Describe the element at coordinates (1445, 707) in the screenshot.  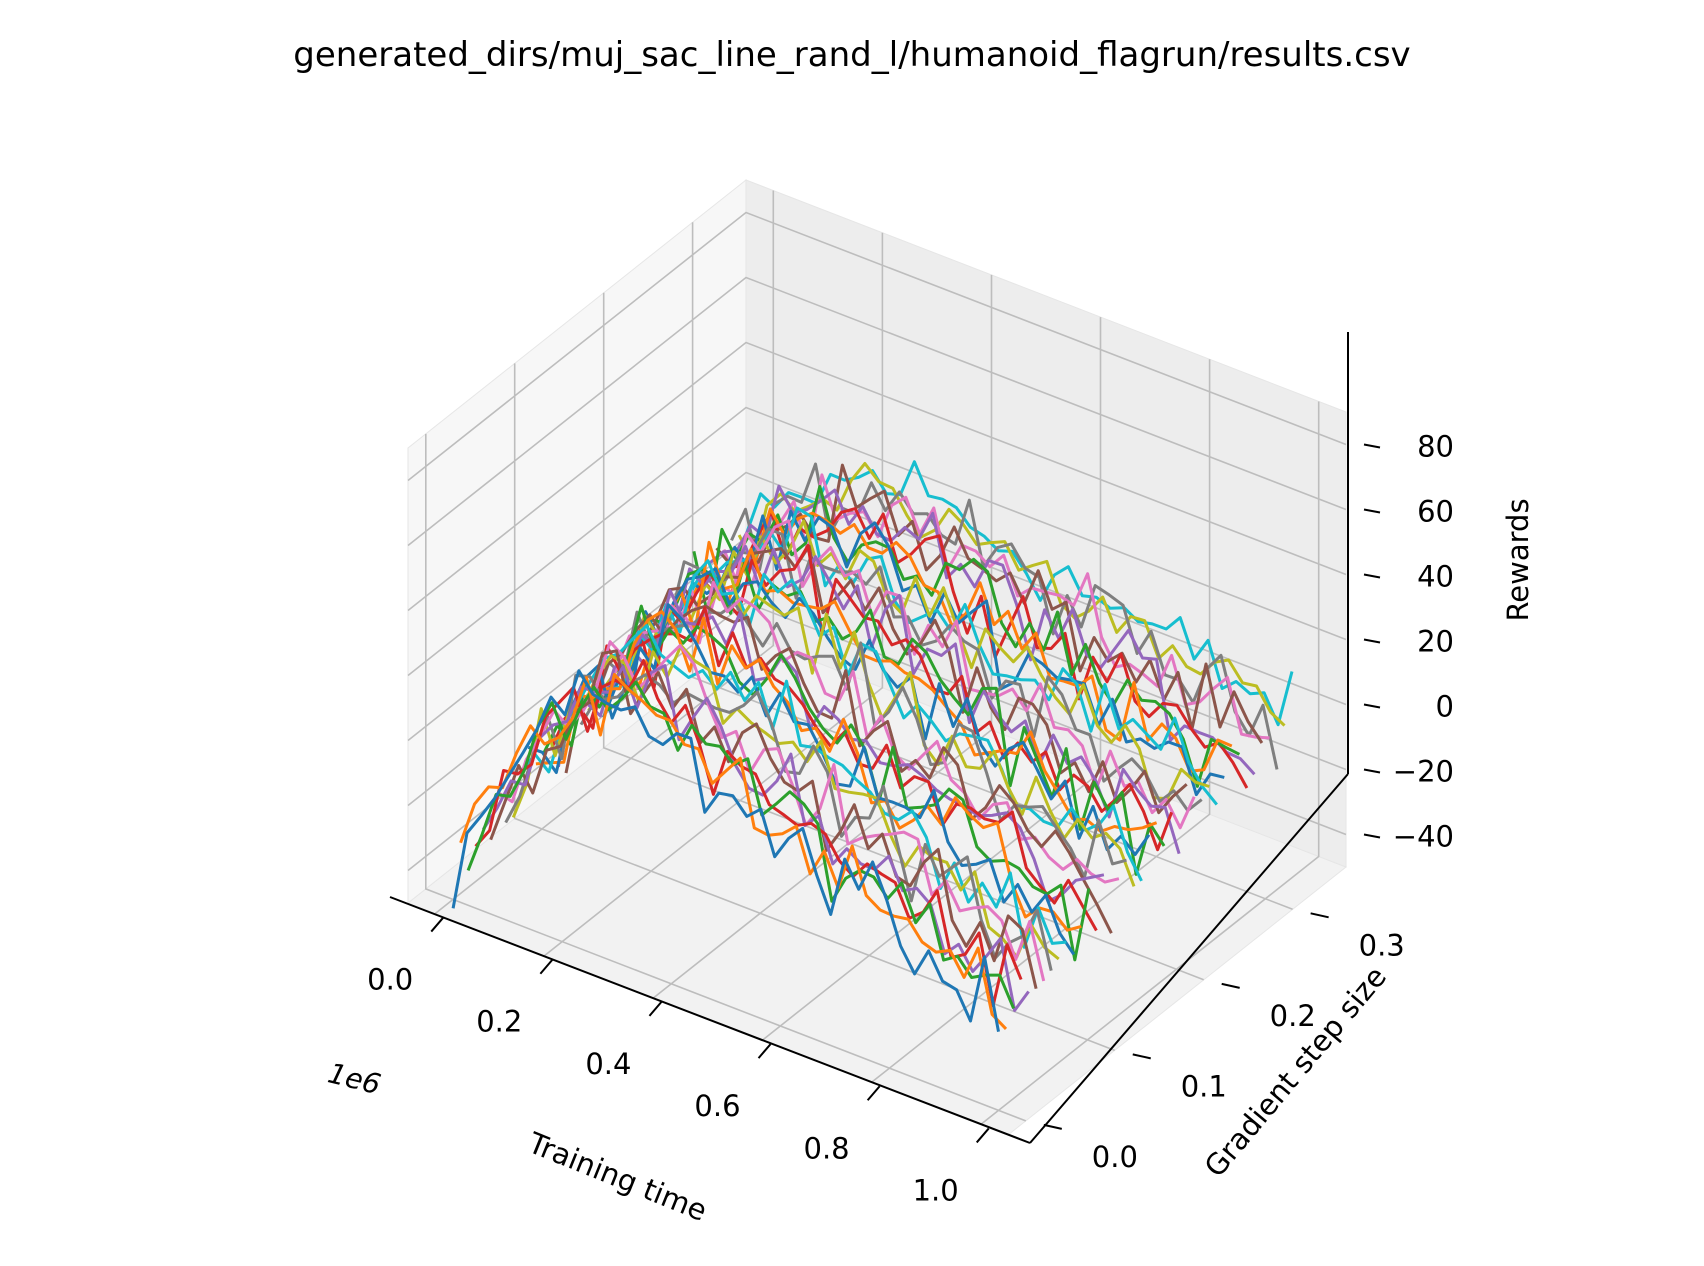
I see `z-tick-label: 0` at that location.